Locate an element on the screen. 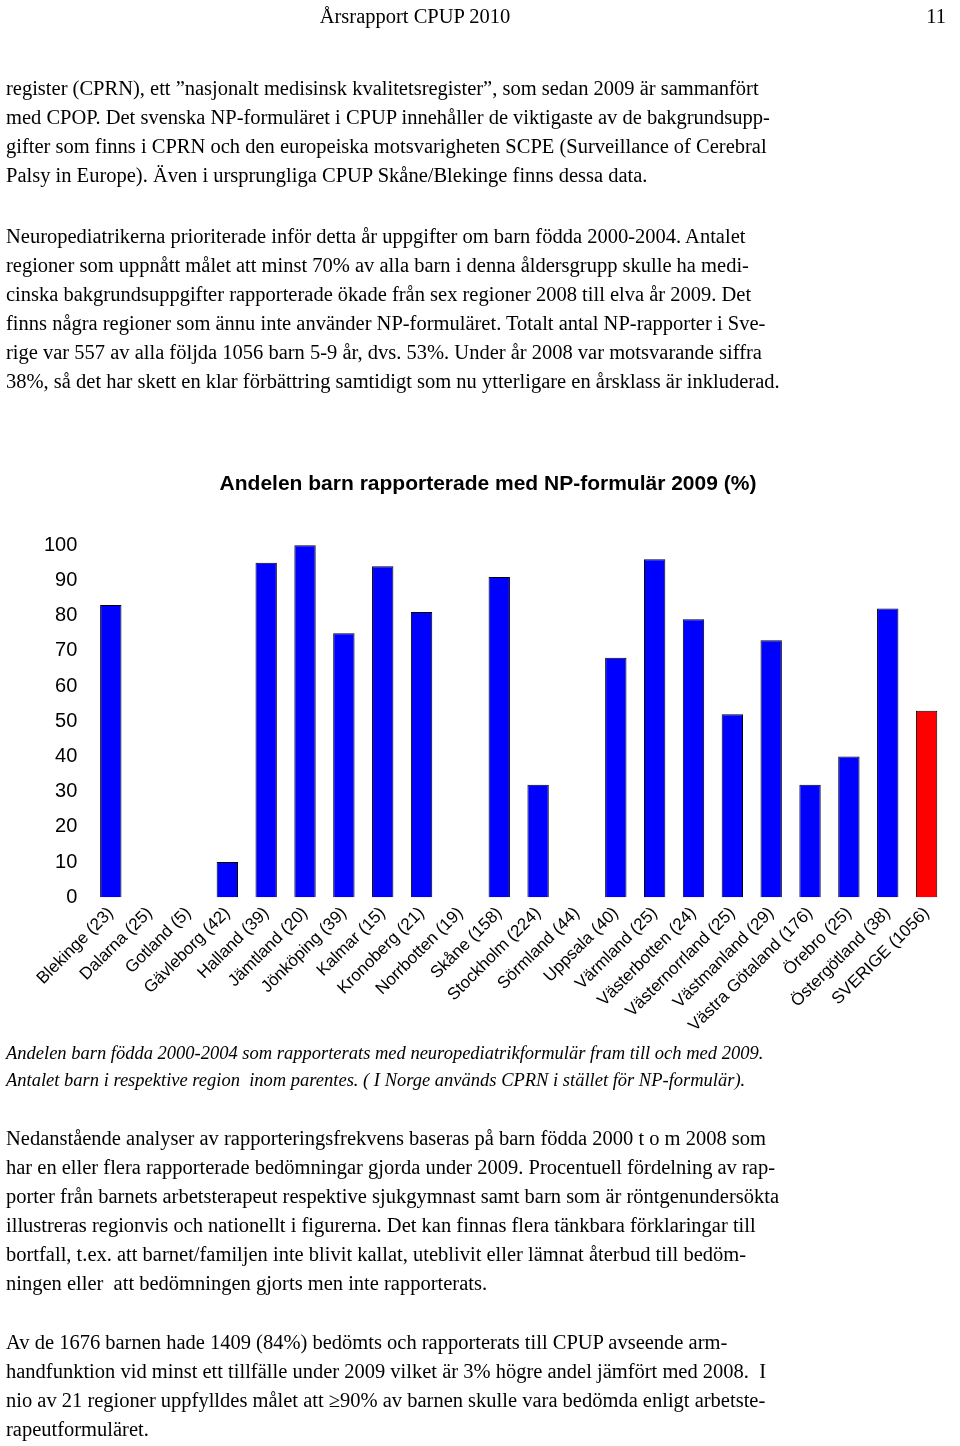 This screenshot has width=960, height=1446. text: Neuropediatrikerna prioriterade inför detta år uppgifter om barn födda 2000-2004. Antalet regioner som uppnått målet att minst 70% av alla barn i denna åldersgrupp skulle ha medi- cinska bakgrundsuppgifter rapporterade ökade från sex regioner 2008 till elva år 2009. Det finns några regioner som ännu inte använder NP-formuläret. Totalt antal NP-rapporter i Sve- rige var 557 av alla följda 1056 barn 5-9 år, dvs. 53%. Under år 2008 var motsvarande siffra 38%, så det har skett en klar förbättring samtidigt som nu ytterligare en årsklass är inkluderad. is located at coordinates (393, 309).